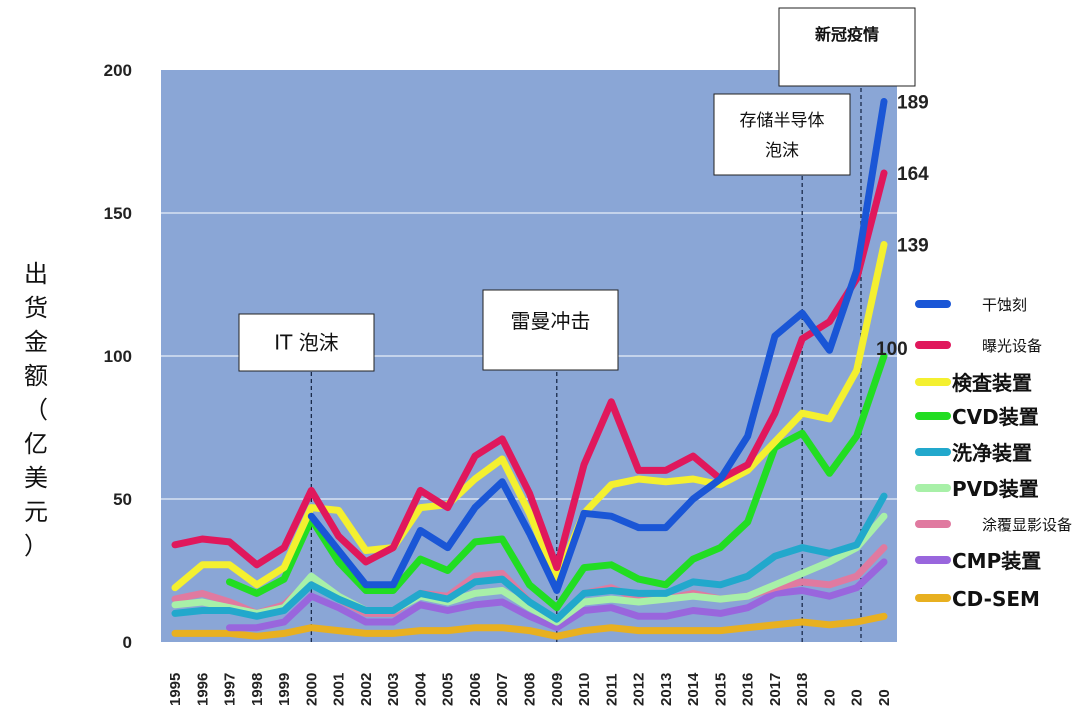 The height and width of the screenshot is (721, 1080). I want to click on legend-label: 涂覆显影设备, so click(1027, 525).